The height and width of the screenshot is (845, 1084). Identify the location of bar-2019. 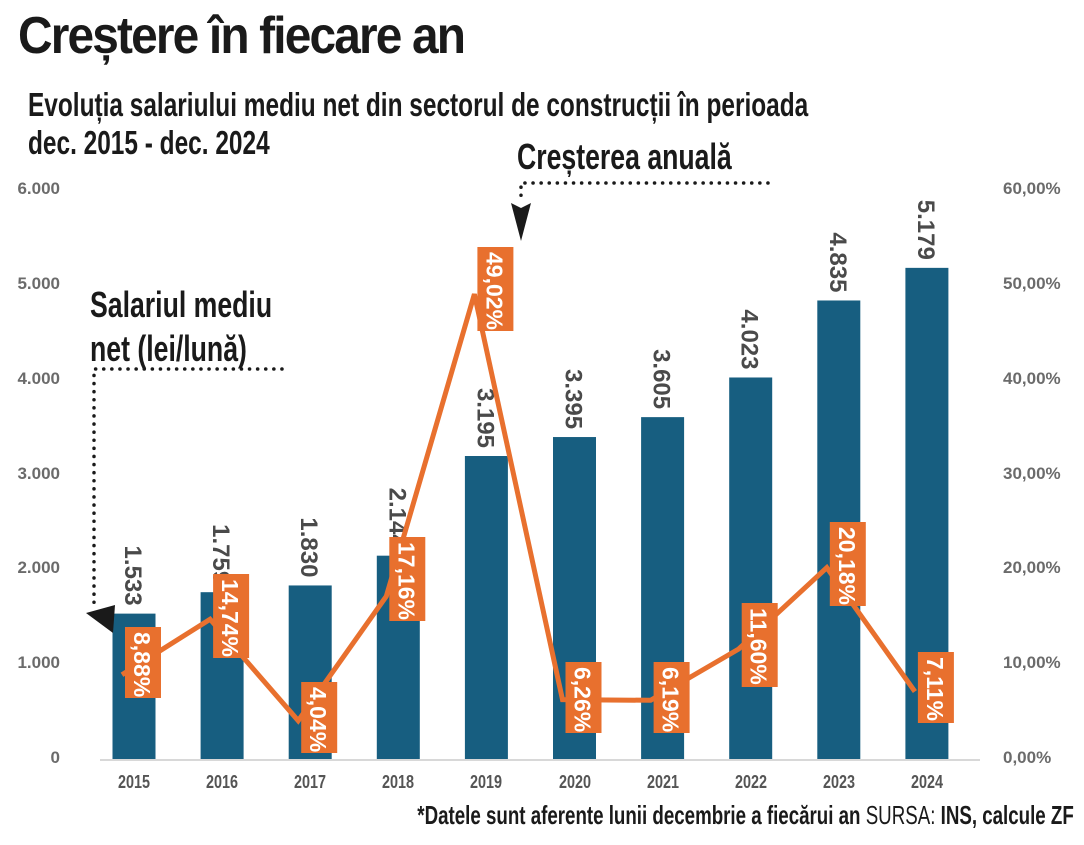
(486, 607).